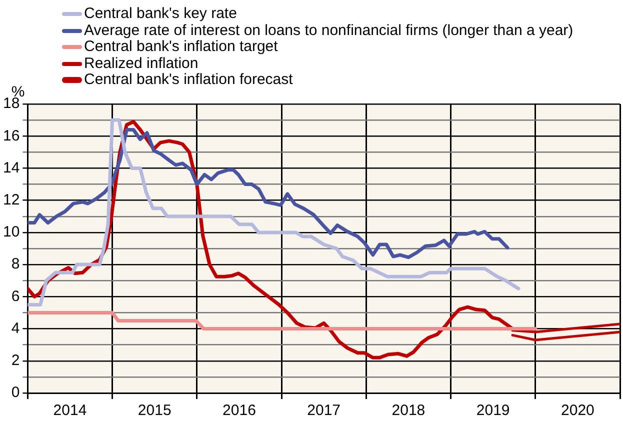 The height and width of the screenshot is (423, 623). What do you see at coordinates (15, 328) in the screenshot?
I see `y-tick-label: 4` at bounding box center [15, 328].